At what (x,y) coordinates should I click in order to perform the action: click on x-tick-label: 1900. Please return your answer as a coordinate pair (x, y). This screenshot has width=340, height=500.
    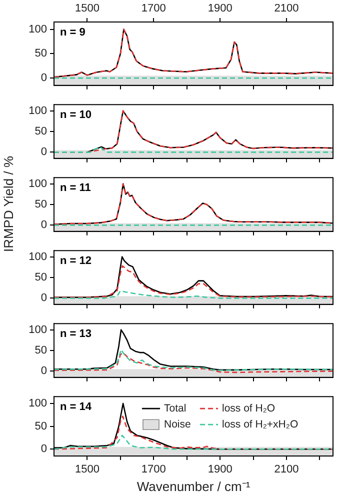
    Looking at the image, I should click on (220, 470).